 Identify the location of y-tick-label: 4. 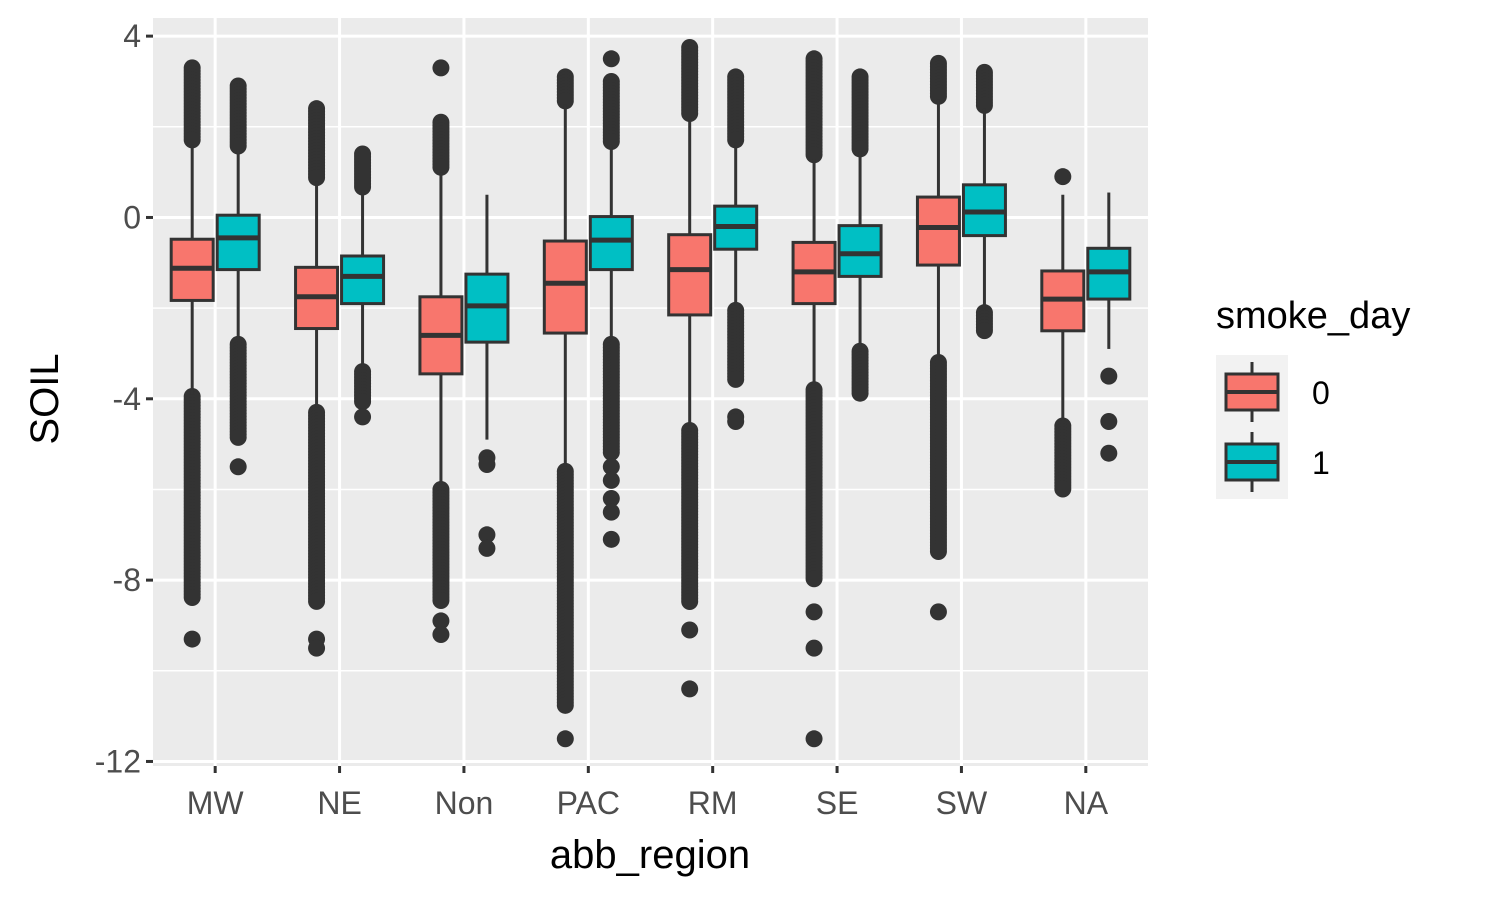
(132, 36).